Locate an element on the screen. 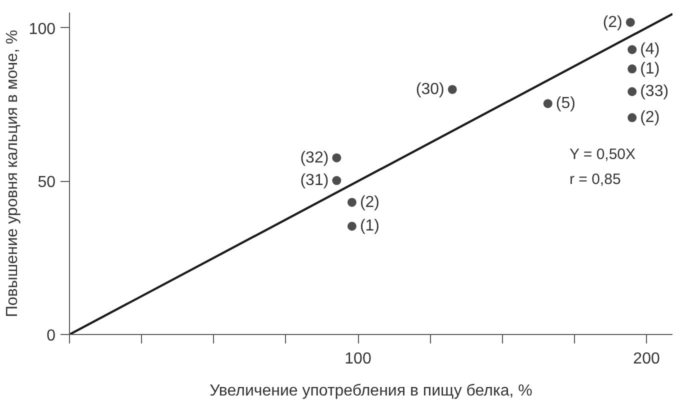 The image size is (680, 402). x-tick-label: 200 is located at coordinates (646, 359).